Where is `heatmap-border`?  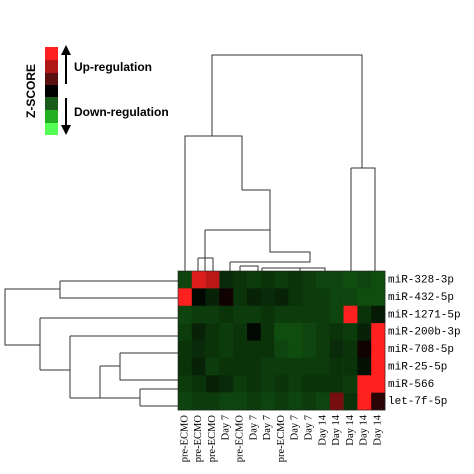 heatmap-border is located at coordinates (281, 340).